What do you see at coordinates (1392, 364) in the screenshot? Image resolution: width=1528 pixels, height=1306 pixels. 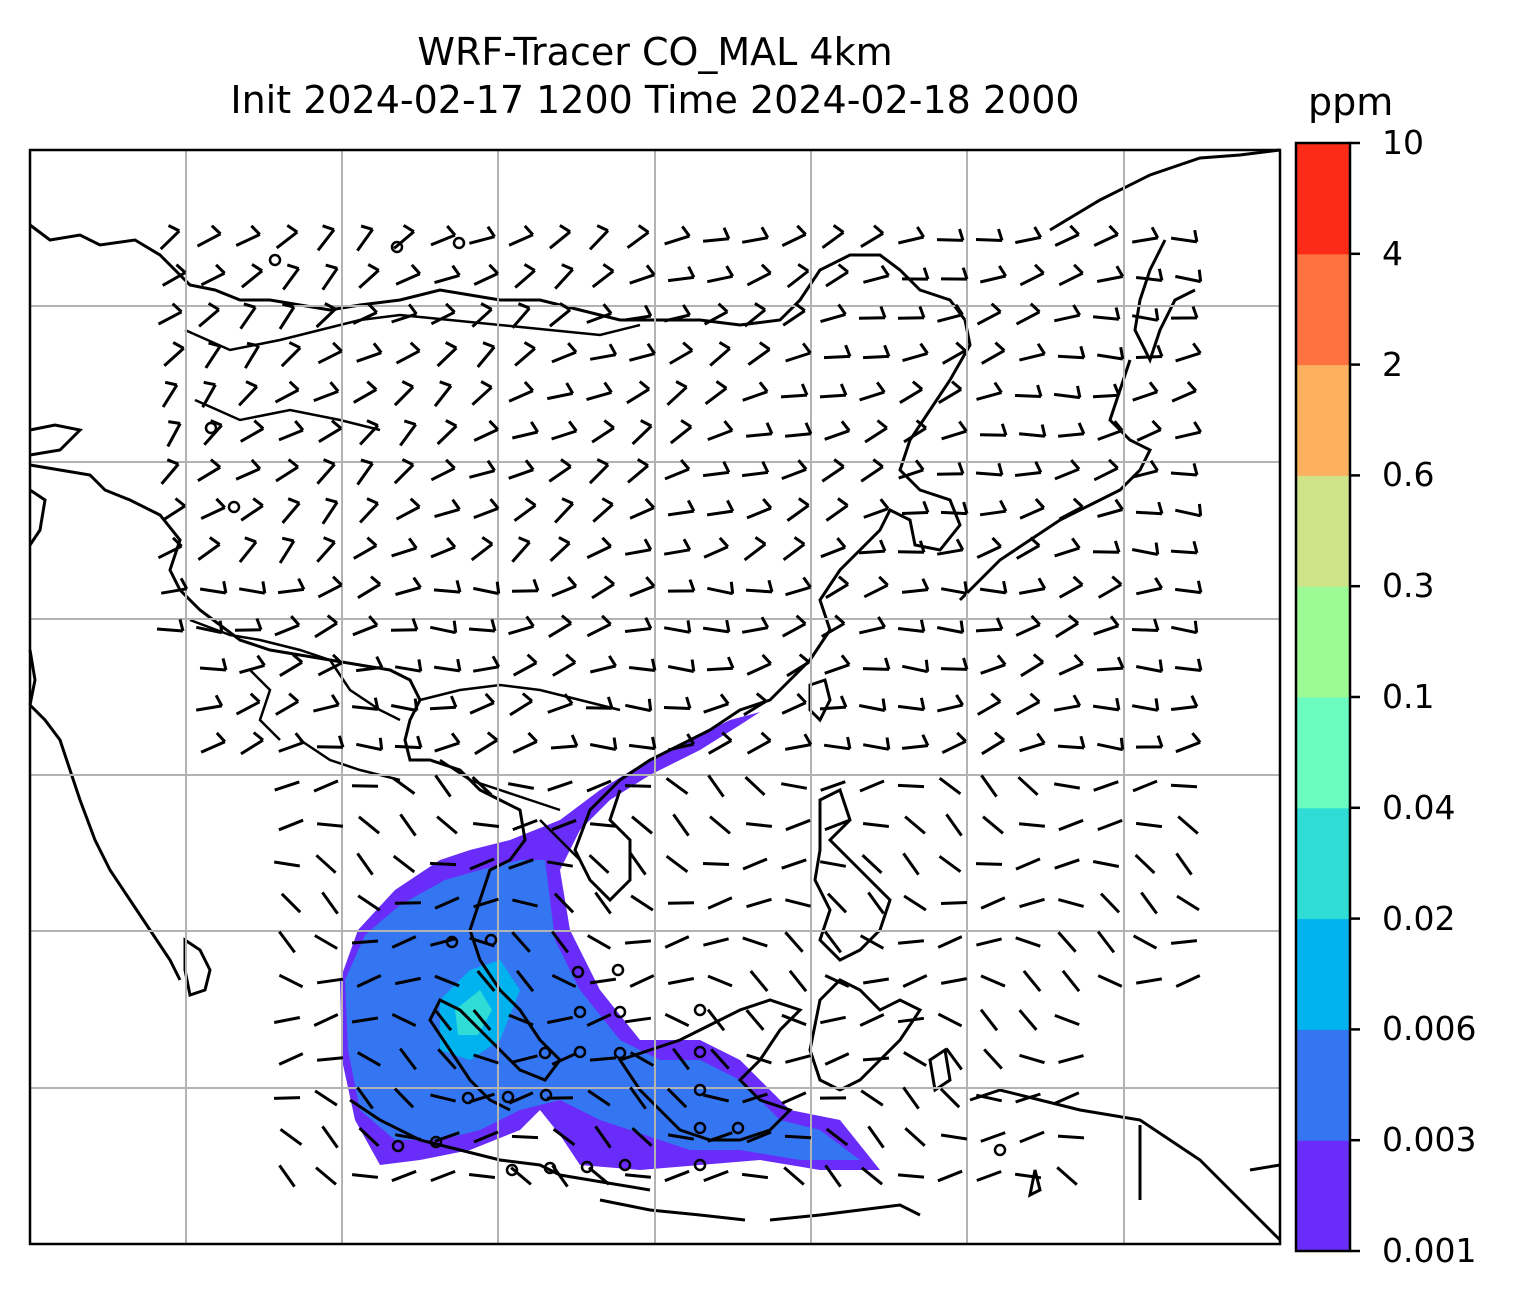 I see `colorbar-tick-label: 2` at bounding box center [1392, 364].